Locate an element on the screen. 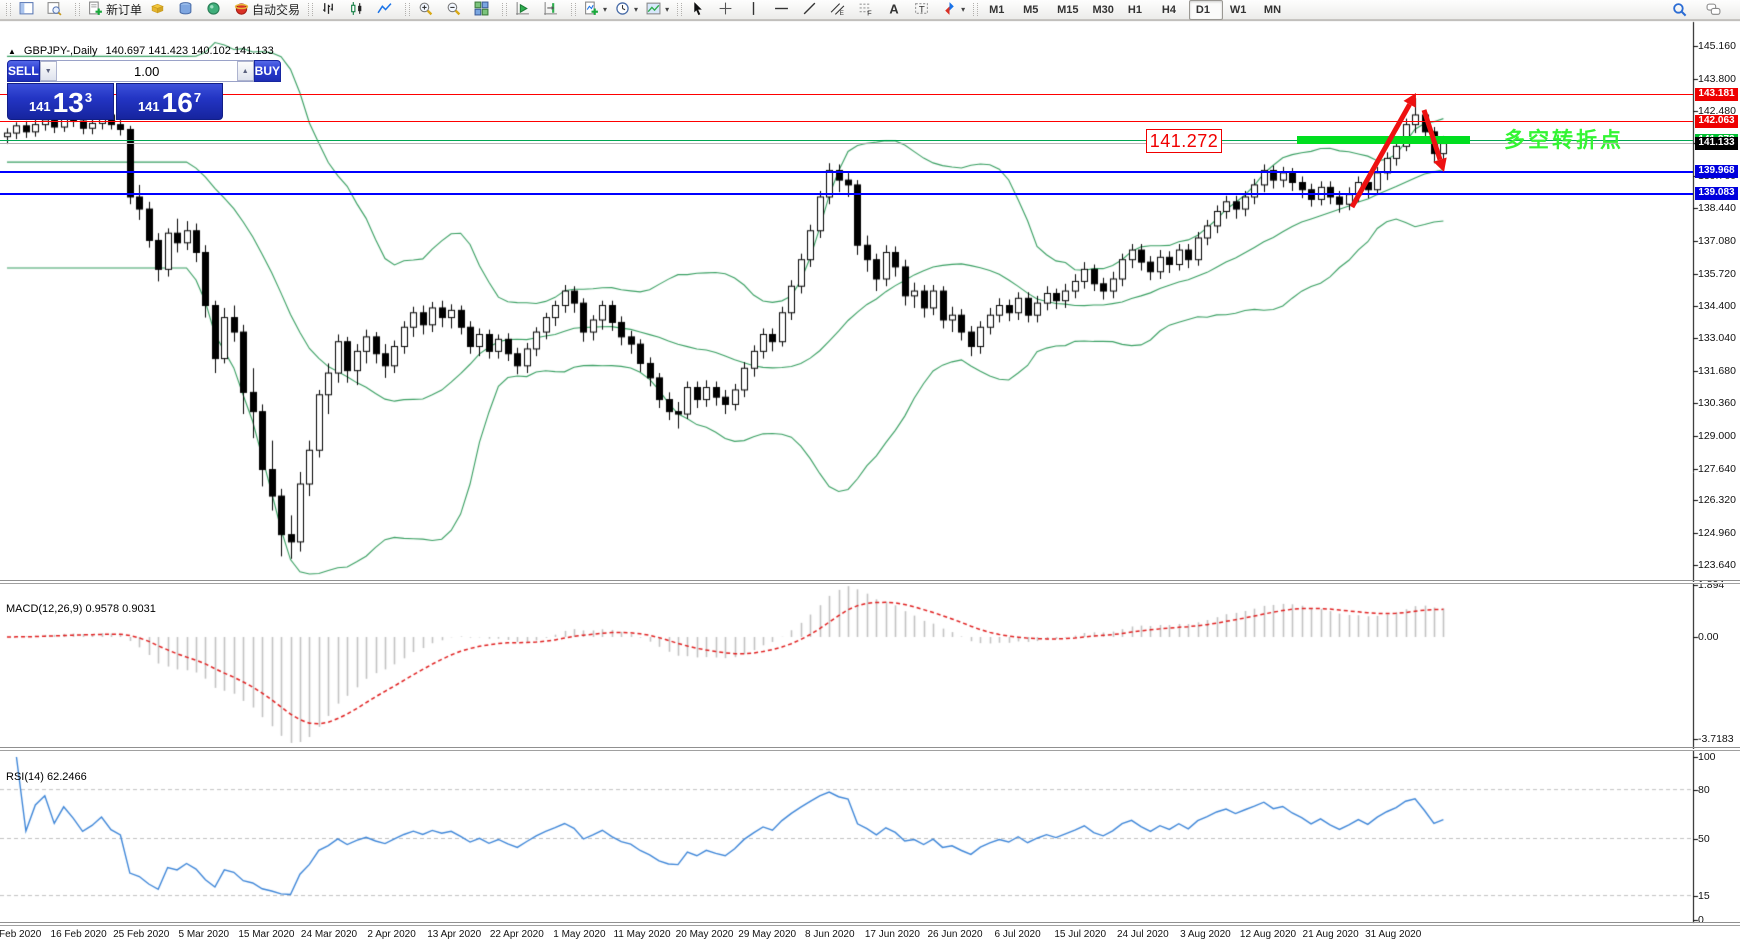 This screenshot has width=1740, height=942. timeframe-w1-button: W1 is located at coordinates (1238, 9).